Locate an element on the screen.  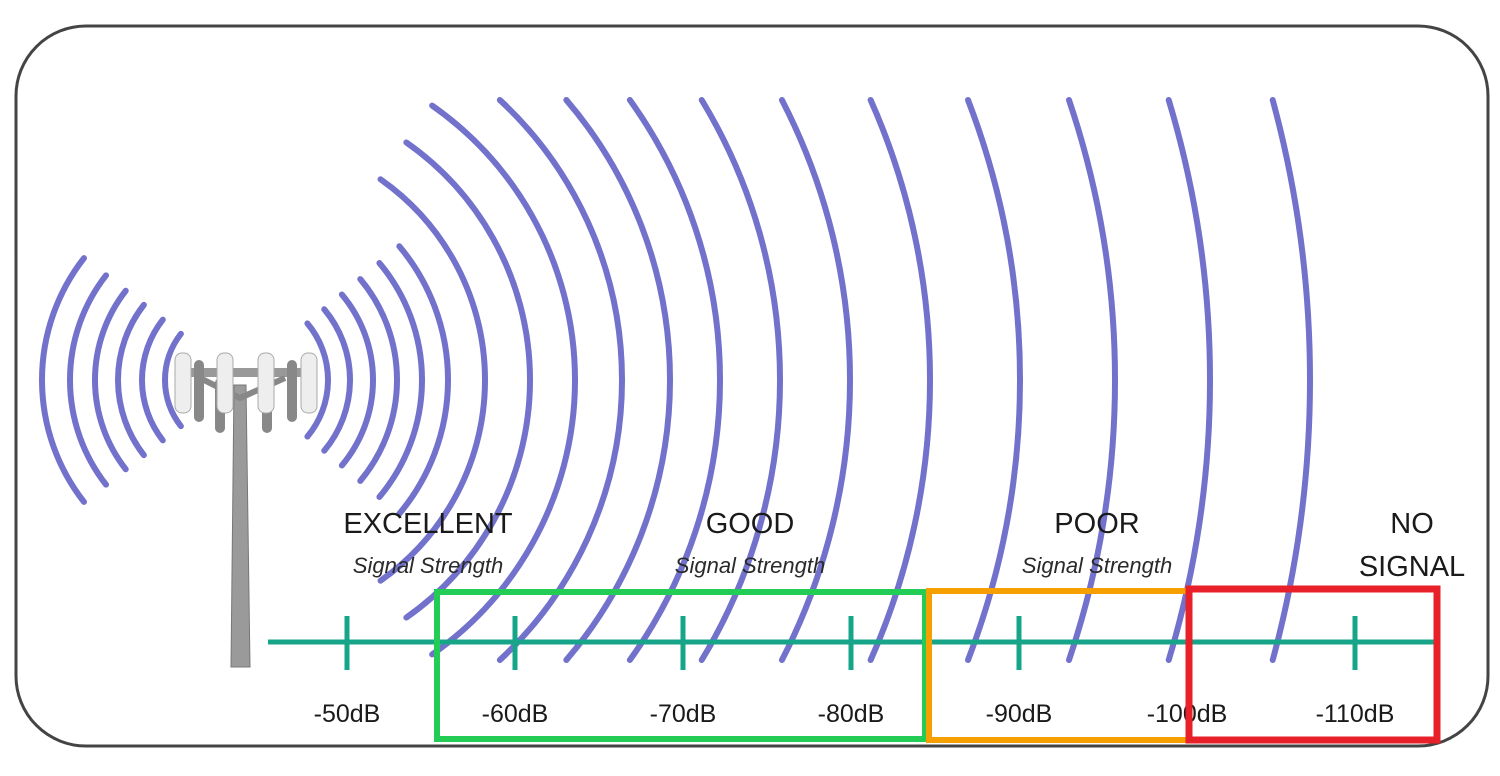
tick-label: -110dB is located at coordinates (1355, 714).